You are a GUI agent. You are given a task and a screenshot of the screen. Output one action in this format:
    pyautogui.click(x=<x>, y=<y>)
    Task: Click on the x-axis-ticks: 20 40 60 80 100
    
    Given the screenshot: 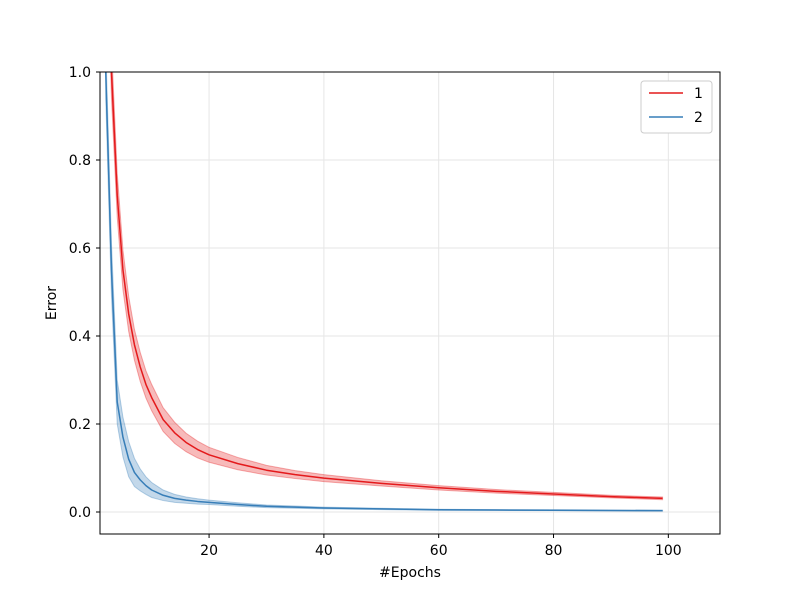 What is the action you would take?
    pyautogui.click(x=441, y=546)
    